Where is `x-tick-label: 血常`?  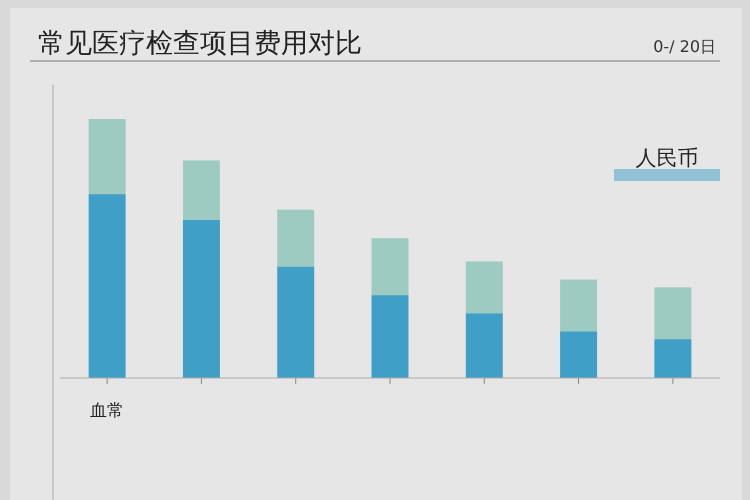 x-tick-label: 血常 is located at coordinates (107, 411).